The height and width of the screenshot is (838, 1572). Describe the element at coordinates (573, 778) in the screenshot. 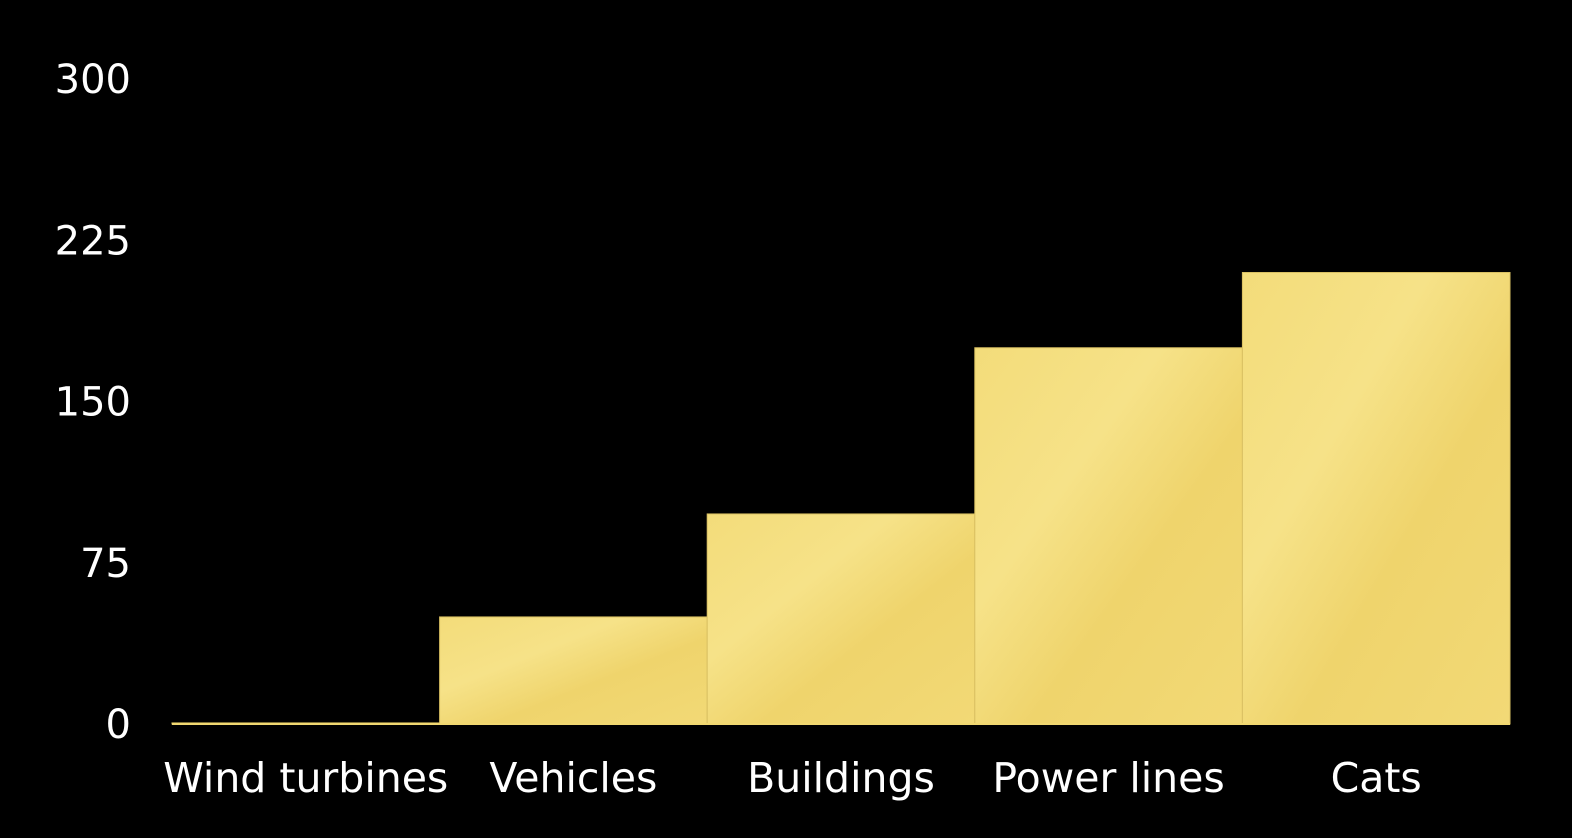

I see `x-tick-label: Vehicles` at that location.